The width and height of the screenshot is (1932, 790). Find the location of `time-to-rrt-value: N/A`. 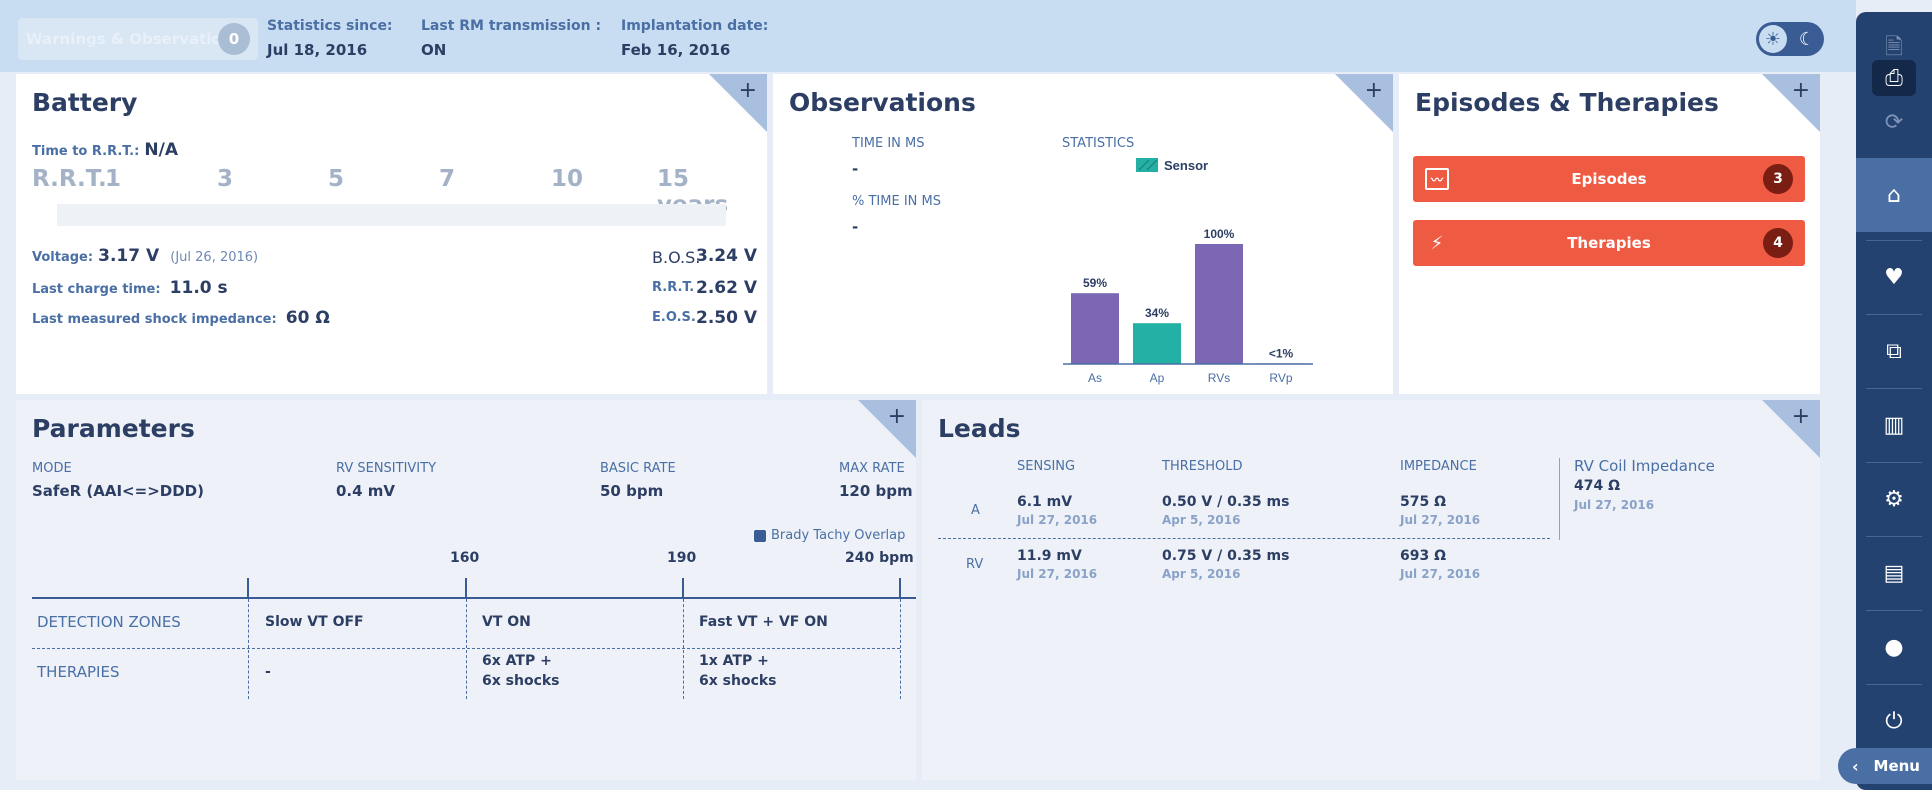

time-to-rrt-value: N/A is located at coordinates (161, 150).